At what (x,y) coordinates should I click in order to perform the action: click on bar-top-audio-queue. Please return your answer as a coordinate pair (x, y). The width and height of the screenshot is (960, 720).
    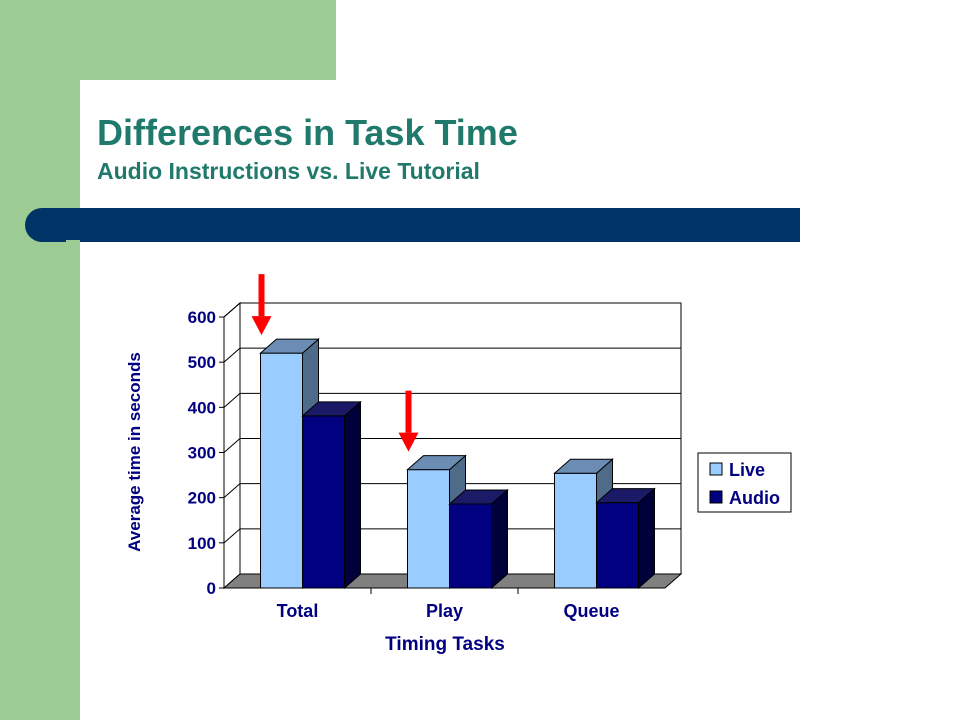
    Looking at the image, I should click on (625, 496).